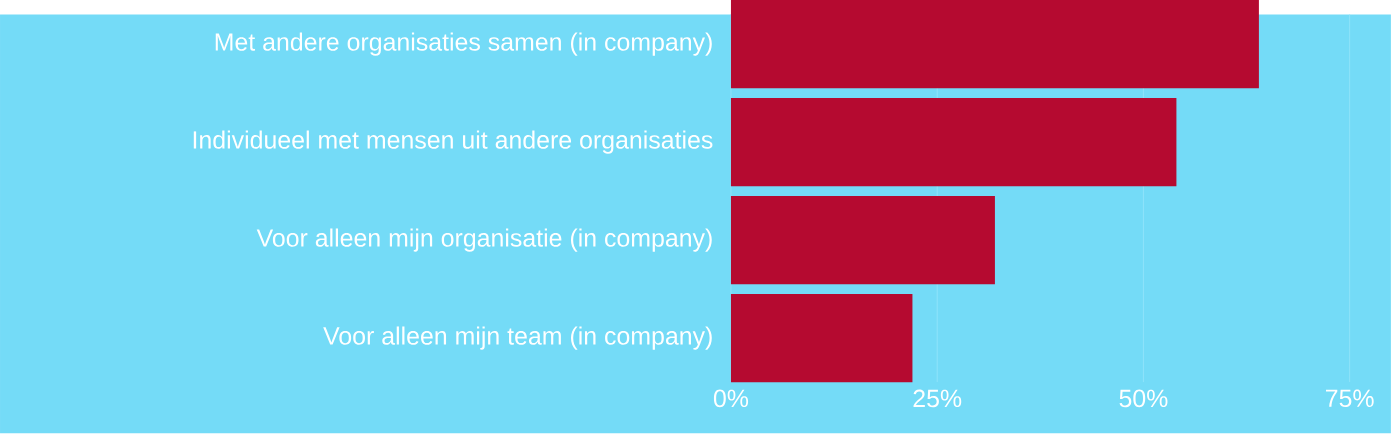 Image resolution: width=1391 pixels, height=434 pixels. Describe the element at coordinates (1143, 398) in the screenshot. I see `x-tick-label: 50%` at that location.